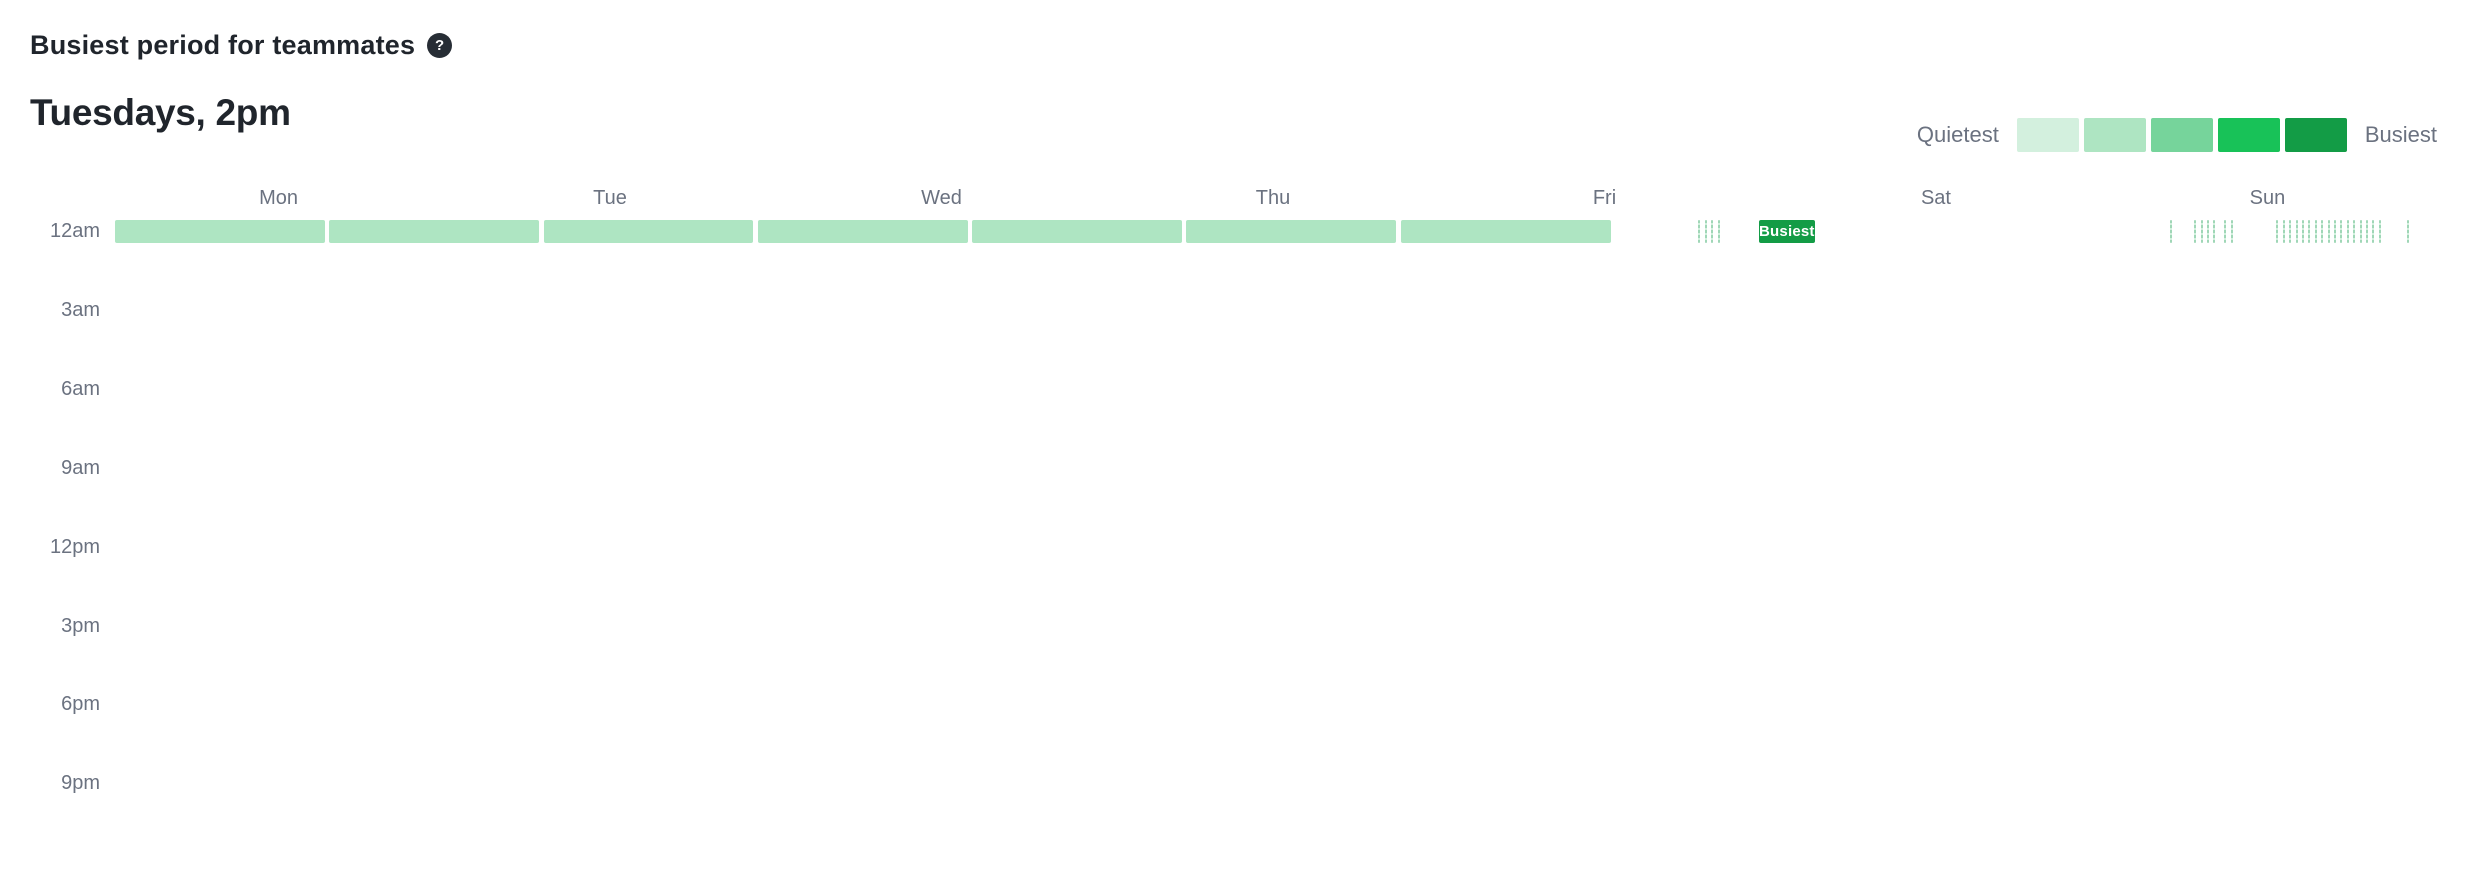 Image resolution: width=2470 pixels, height=884 pixels. Describe the element at coordinates (941, 198) in the screenshot. I see `day-label-wed: Wed` at that location.